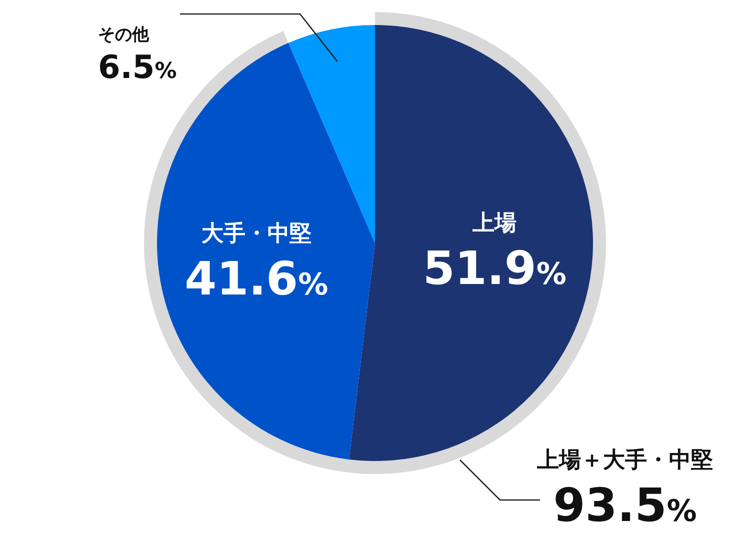  Describe the element at coordinates (137, 67) in the screenshot. I see `data-label: 6.5%` at that location.